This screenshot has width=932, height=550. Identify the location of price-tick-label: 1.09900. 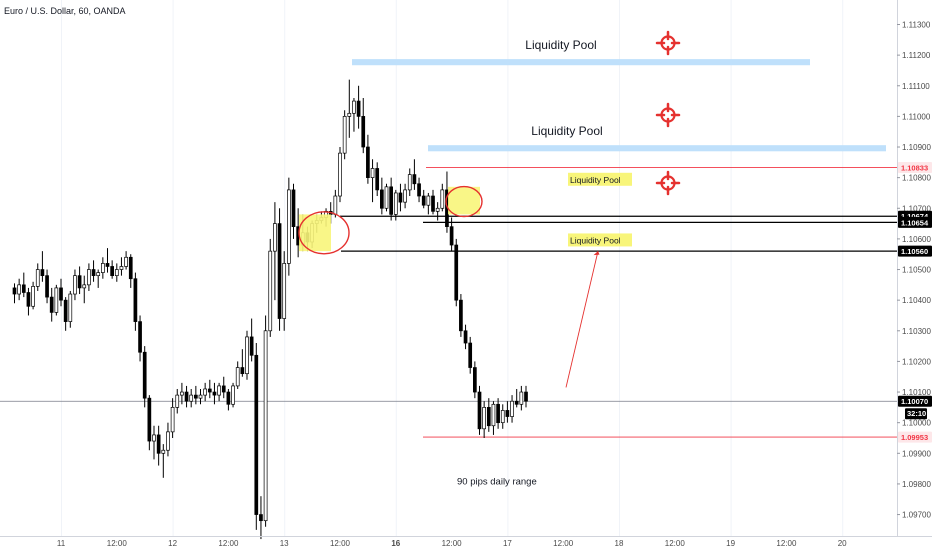
(916, 453).